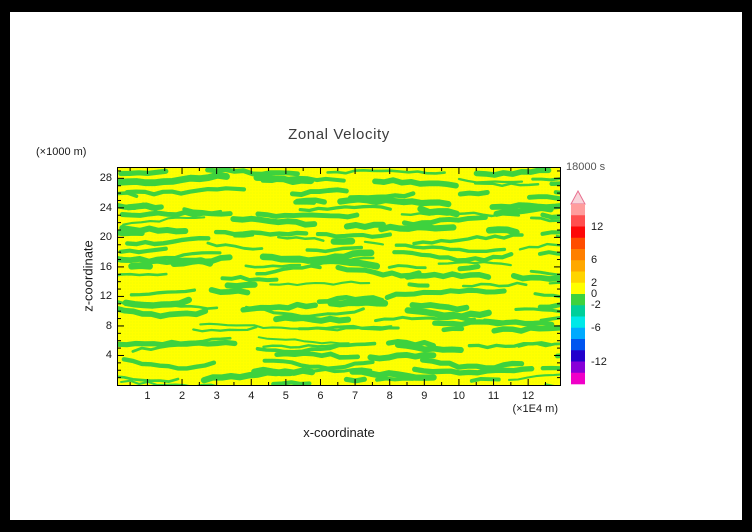  What do you see at coordinates (459, 396) in the screenshot?
I see `x-tick-label: 10` at bounding box center [459, 396].